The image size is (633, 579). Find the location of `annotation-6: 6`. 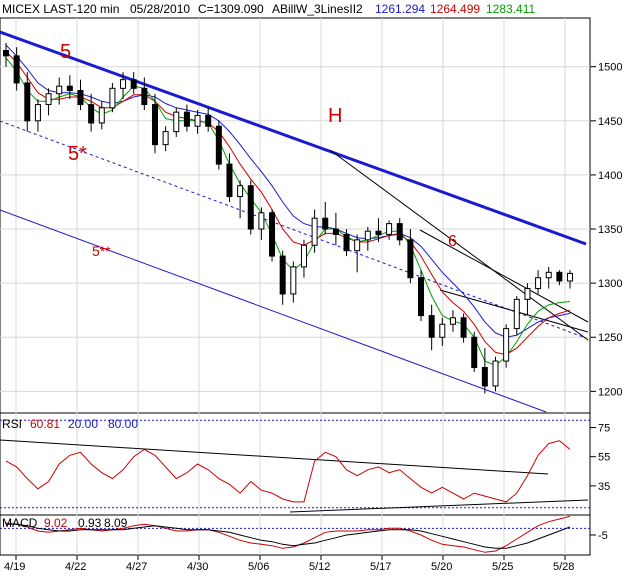

annotation-6: 6 is located at coordinates (452, 241).